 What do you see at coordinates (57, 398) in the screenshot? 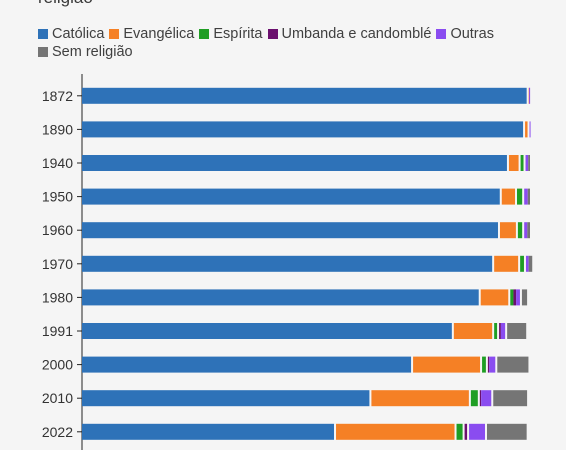
I see `y-tick-label: 2010` at bounding box center [57, 398].